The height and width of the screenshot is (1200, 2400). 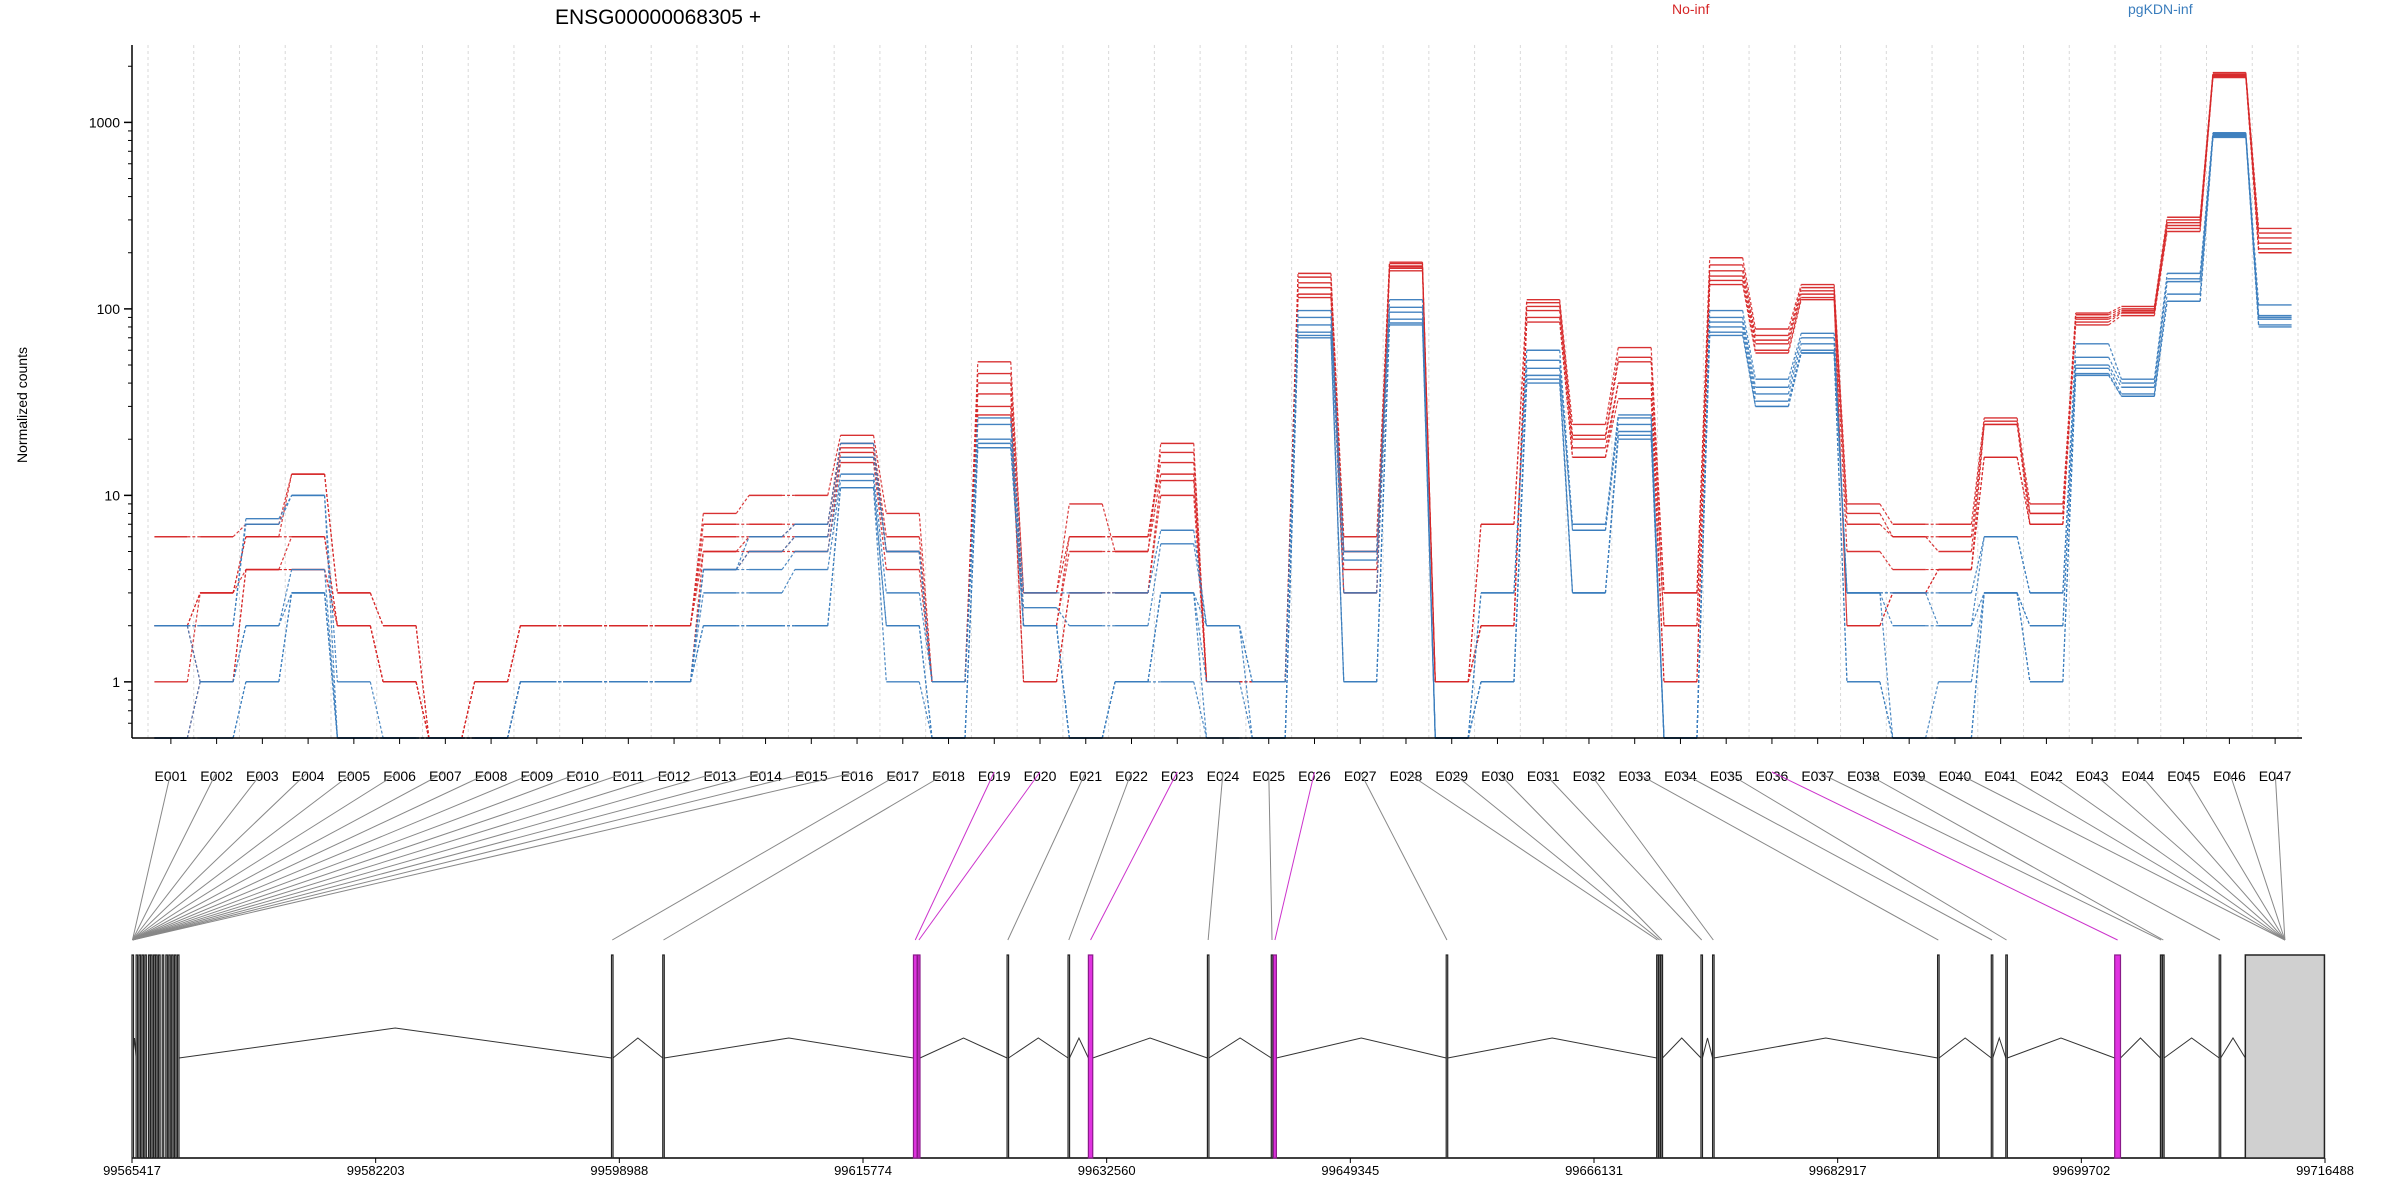 What do you see at coordinates (658, 17) in the screenshot?
I see `chart-title: ENSG00000068305 +` at bounding box center [658, 17].